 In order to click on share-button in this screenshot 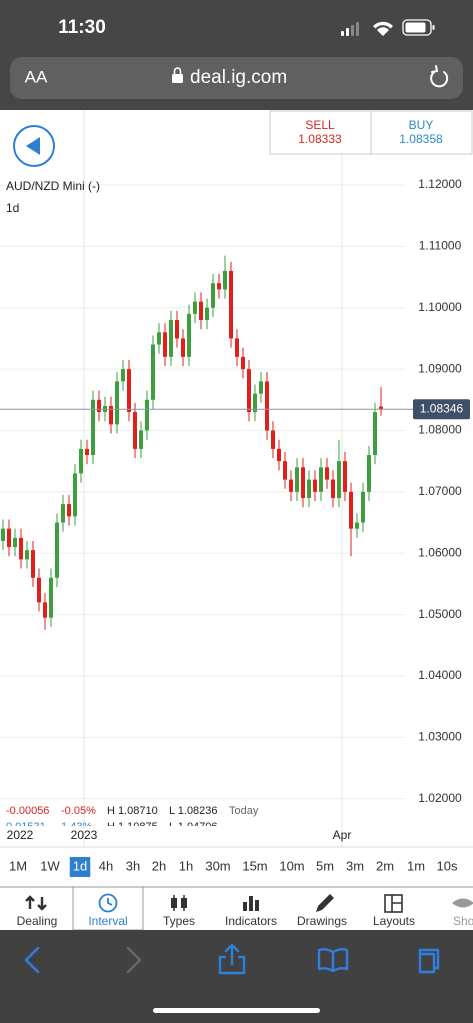, I will do `click(232, 959)`.